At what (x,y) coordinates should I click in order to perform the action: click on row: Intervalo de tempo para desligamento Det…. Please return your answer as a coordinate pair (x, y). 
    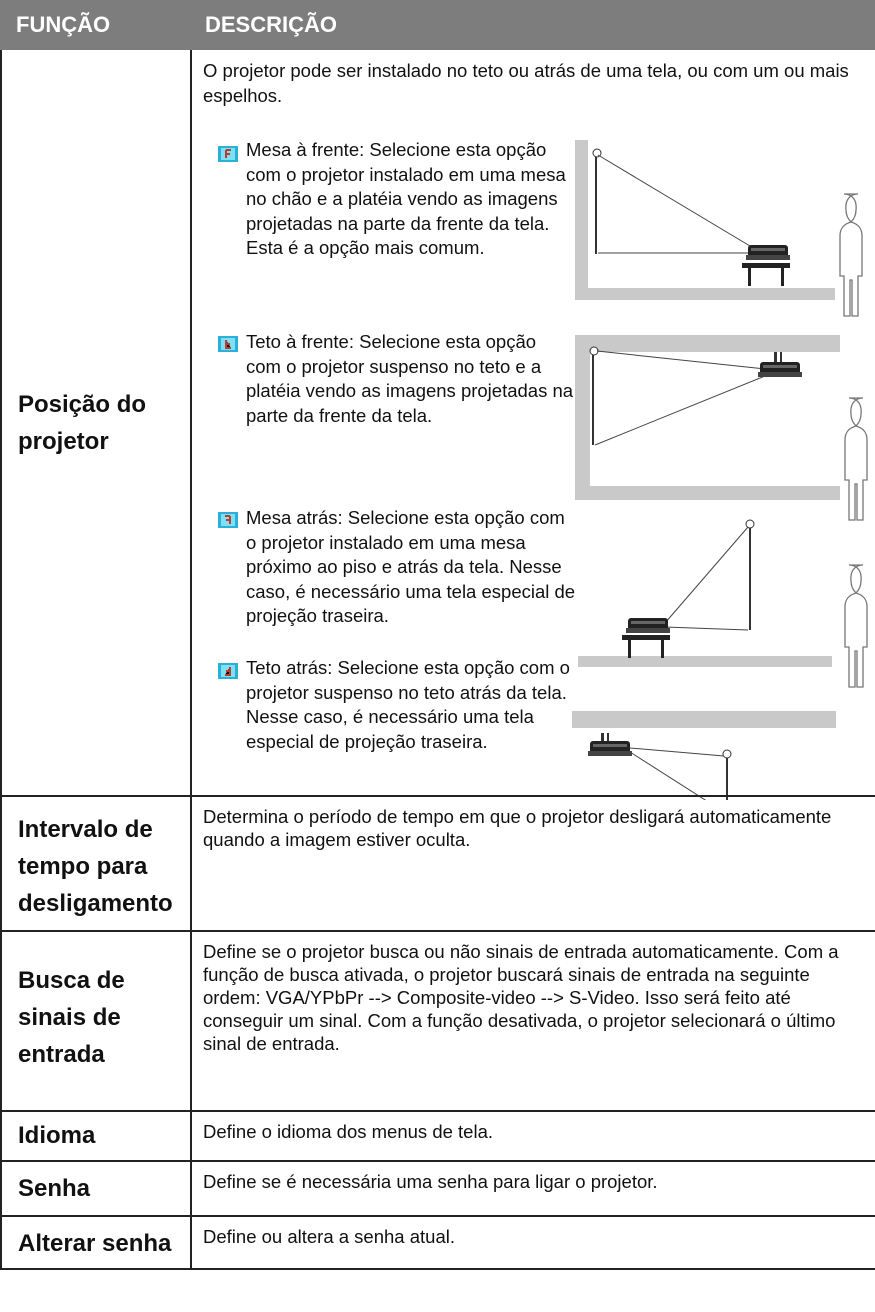
    Looking at the image, I should click on (437, 862).